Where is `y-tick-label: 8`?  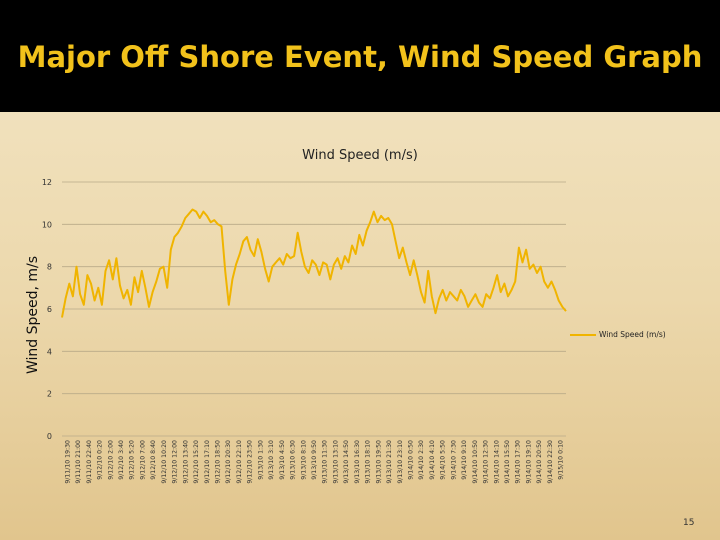
y-tick-label: 8 is located at coordinates (49, 267).